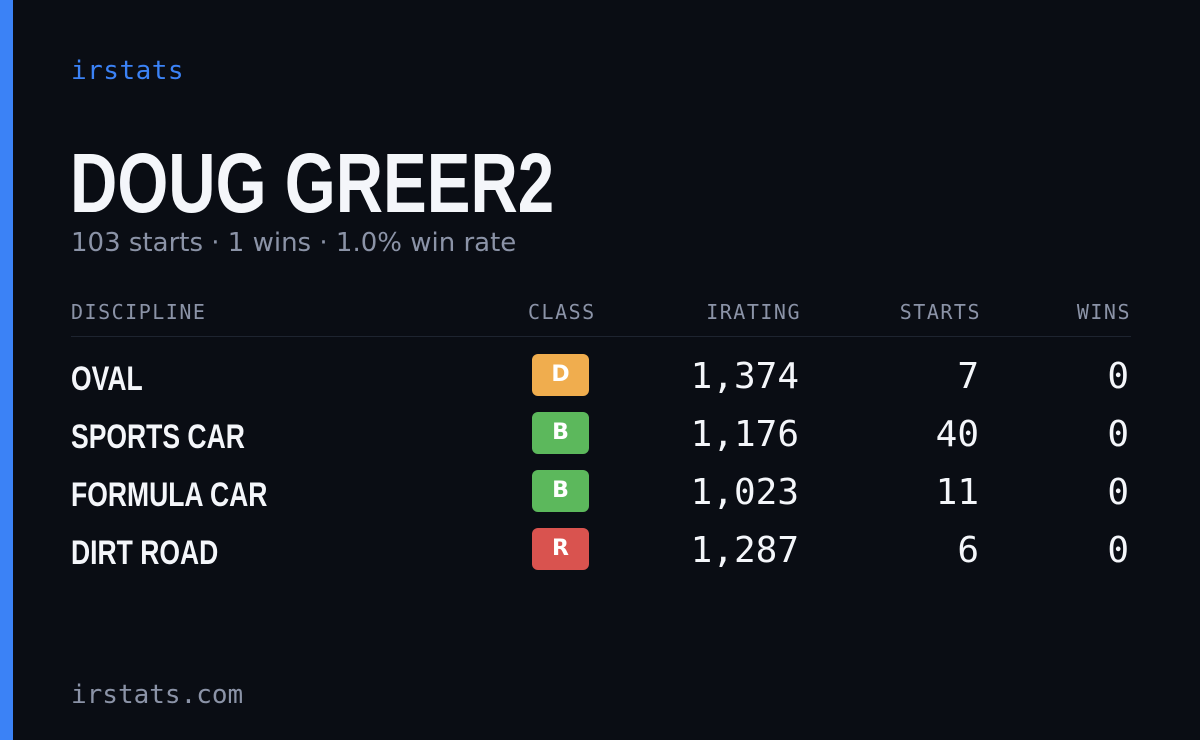 The width and height of the screenshot is (1200, 740). I want to click on footer-url: irstats.com, so click(157, 695).